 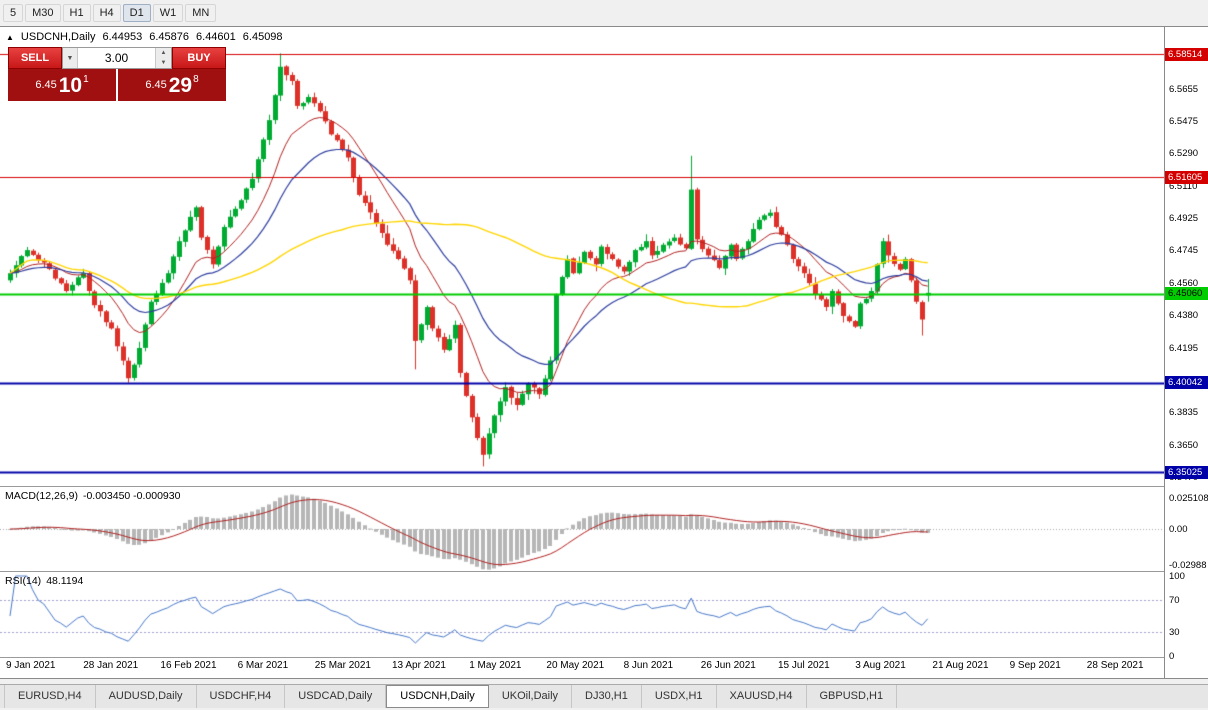 What do you see at coordinates (13, 13) in the screenshot?
I see `timeframe-button-5: 5` at bounding box center [13, 13].